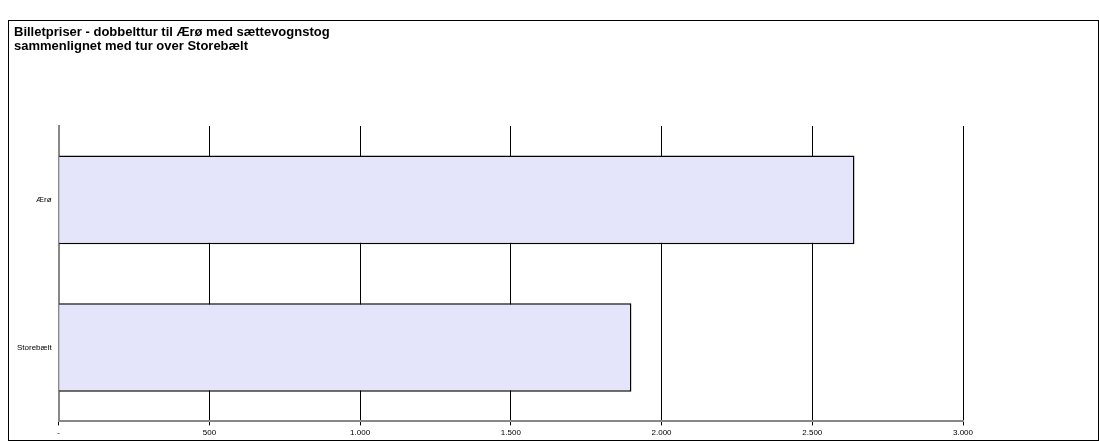  Describe the element at coordinates (172, 38) in the screenshot. I see `chart-title: Billetpriser - dobbelttur til Ærø med sættevognstog sammenlignet med tur over Storebælt` at that location.